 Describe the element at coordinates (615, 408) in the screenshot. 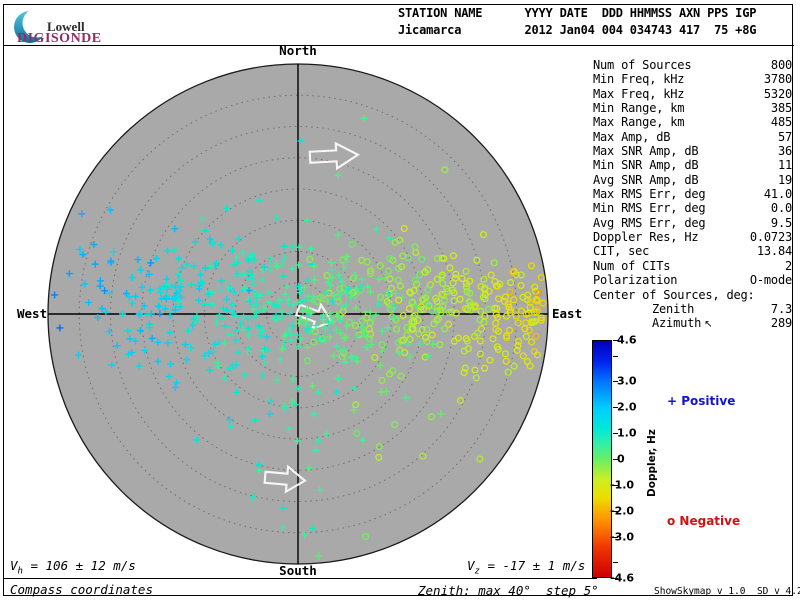

I see `colorbar-tick` at that location.